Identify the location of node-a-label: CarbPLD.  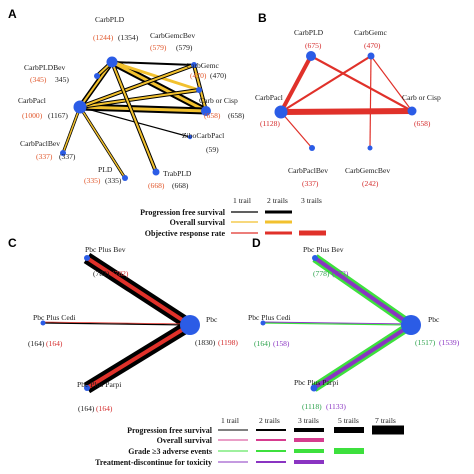
(110, 19).